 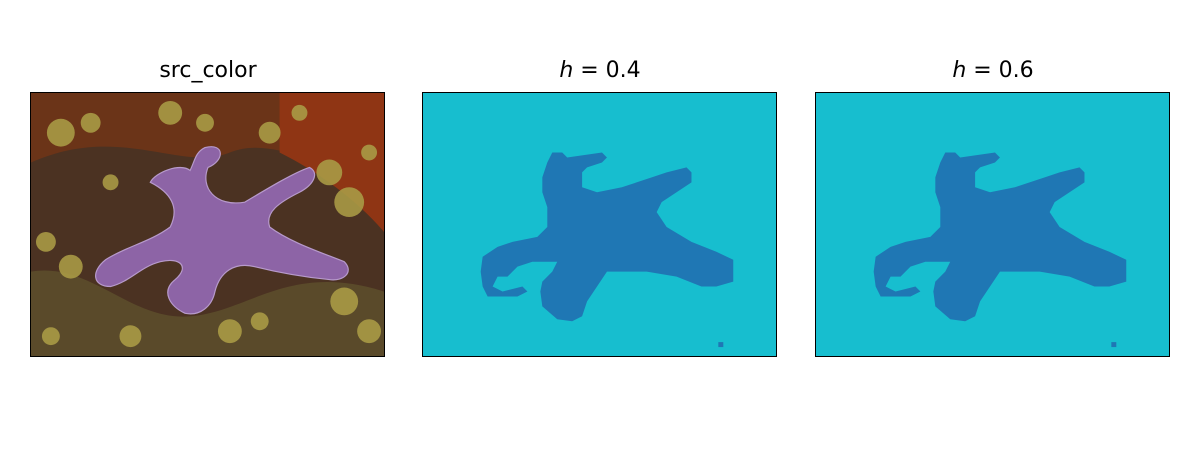 I want to click on panel-title-h-0-6: h = 0.6, so click(x=993, y=70).